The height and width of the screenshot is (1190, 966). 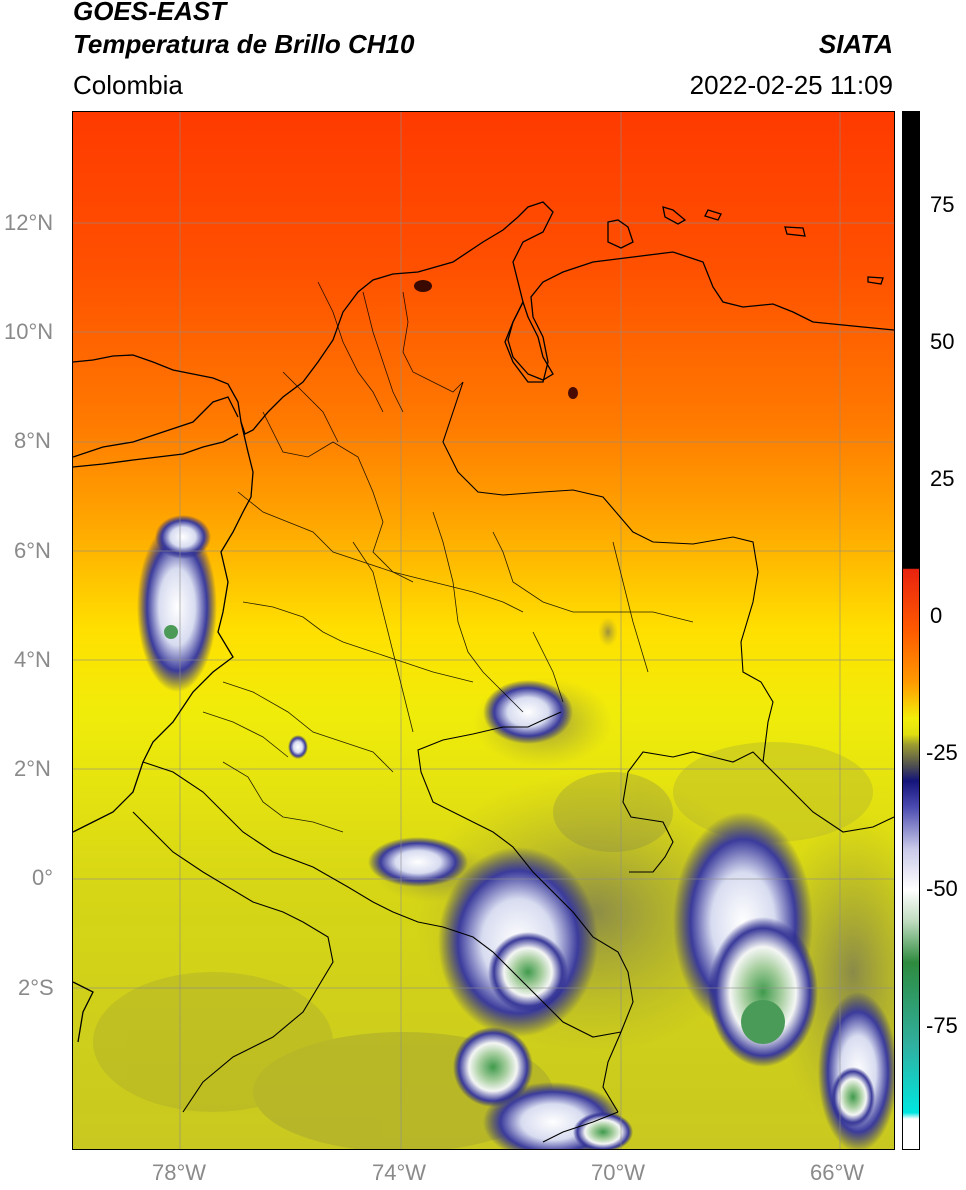 What do you see at coordinates (32, 550) in the screenshot?
I see `lat-label-6n: 6°N` at bounding box center [32, 550].